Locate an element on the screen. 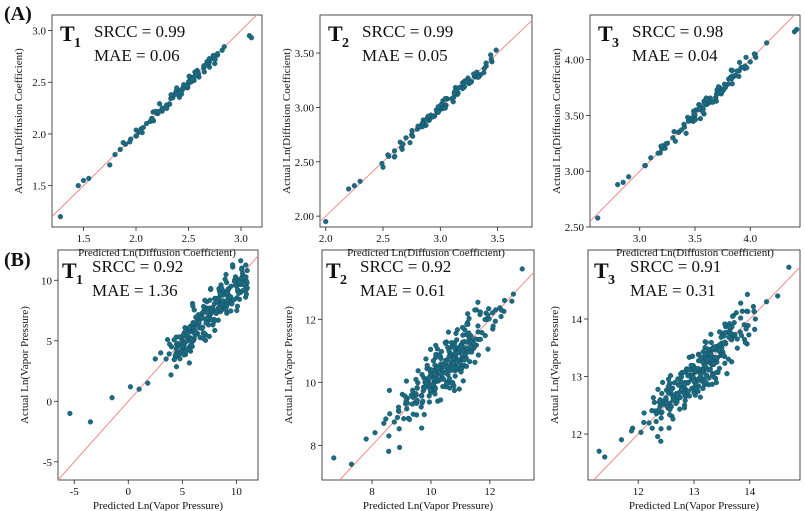  task-name: T is located at coordinates (333, 270).